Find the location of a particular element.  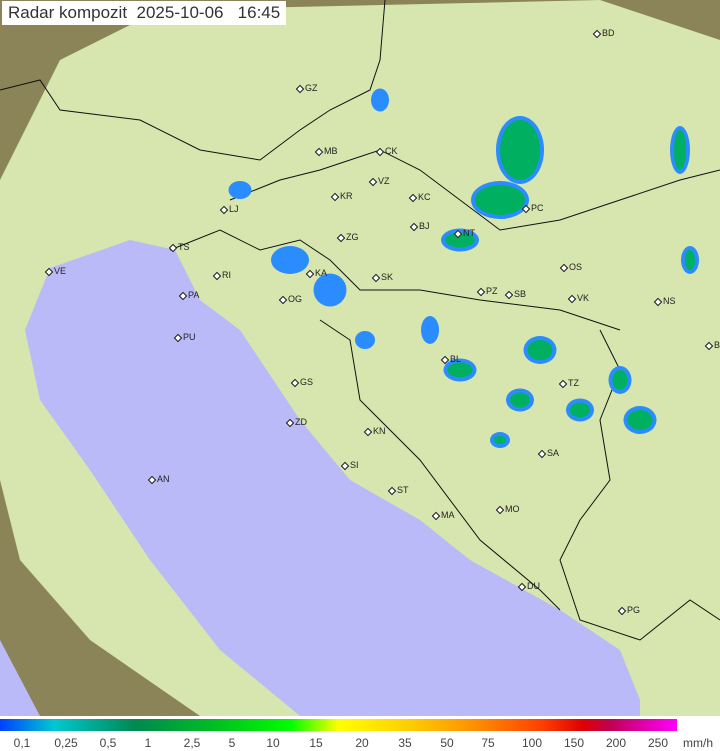

city-label: RI is located at coordinates (221, 275).